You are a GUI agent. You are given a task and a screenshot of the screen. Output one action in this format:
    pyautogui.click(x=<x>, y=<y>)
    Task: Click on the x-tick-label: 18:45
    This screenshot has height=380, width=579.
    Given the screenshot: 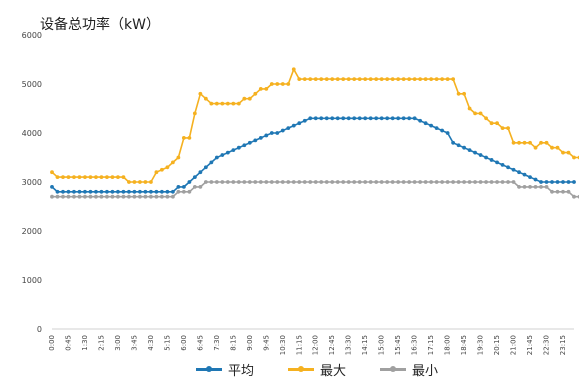 What is the action you would take?
    pyautogui.click(x=464, y=345)
    